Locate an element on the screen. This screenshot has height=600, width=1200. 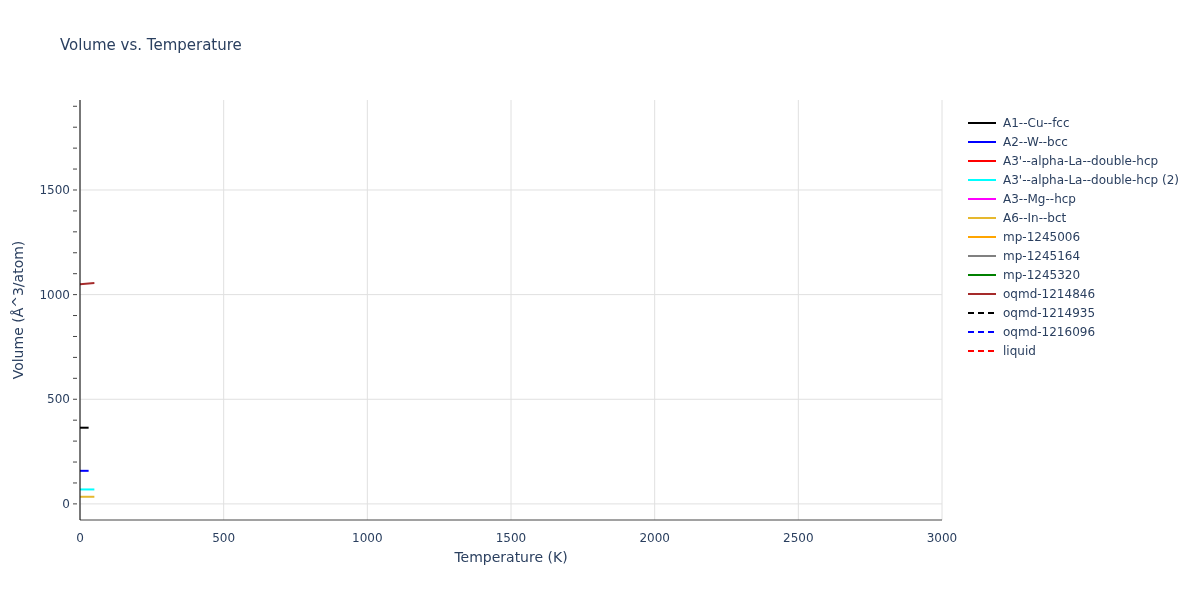
x-tick-label: 1000 is located at coordinates (367, 538).